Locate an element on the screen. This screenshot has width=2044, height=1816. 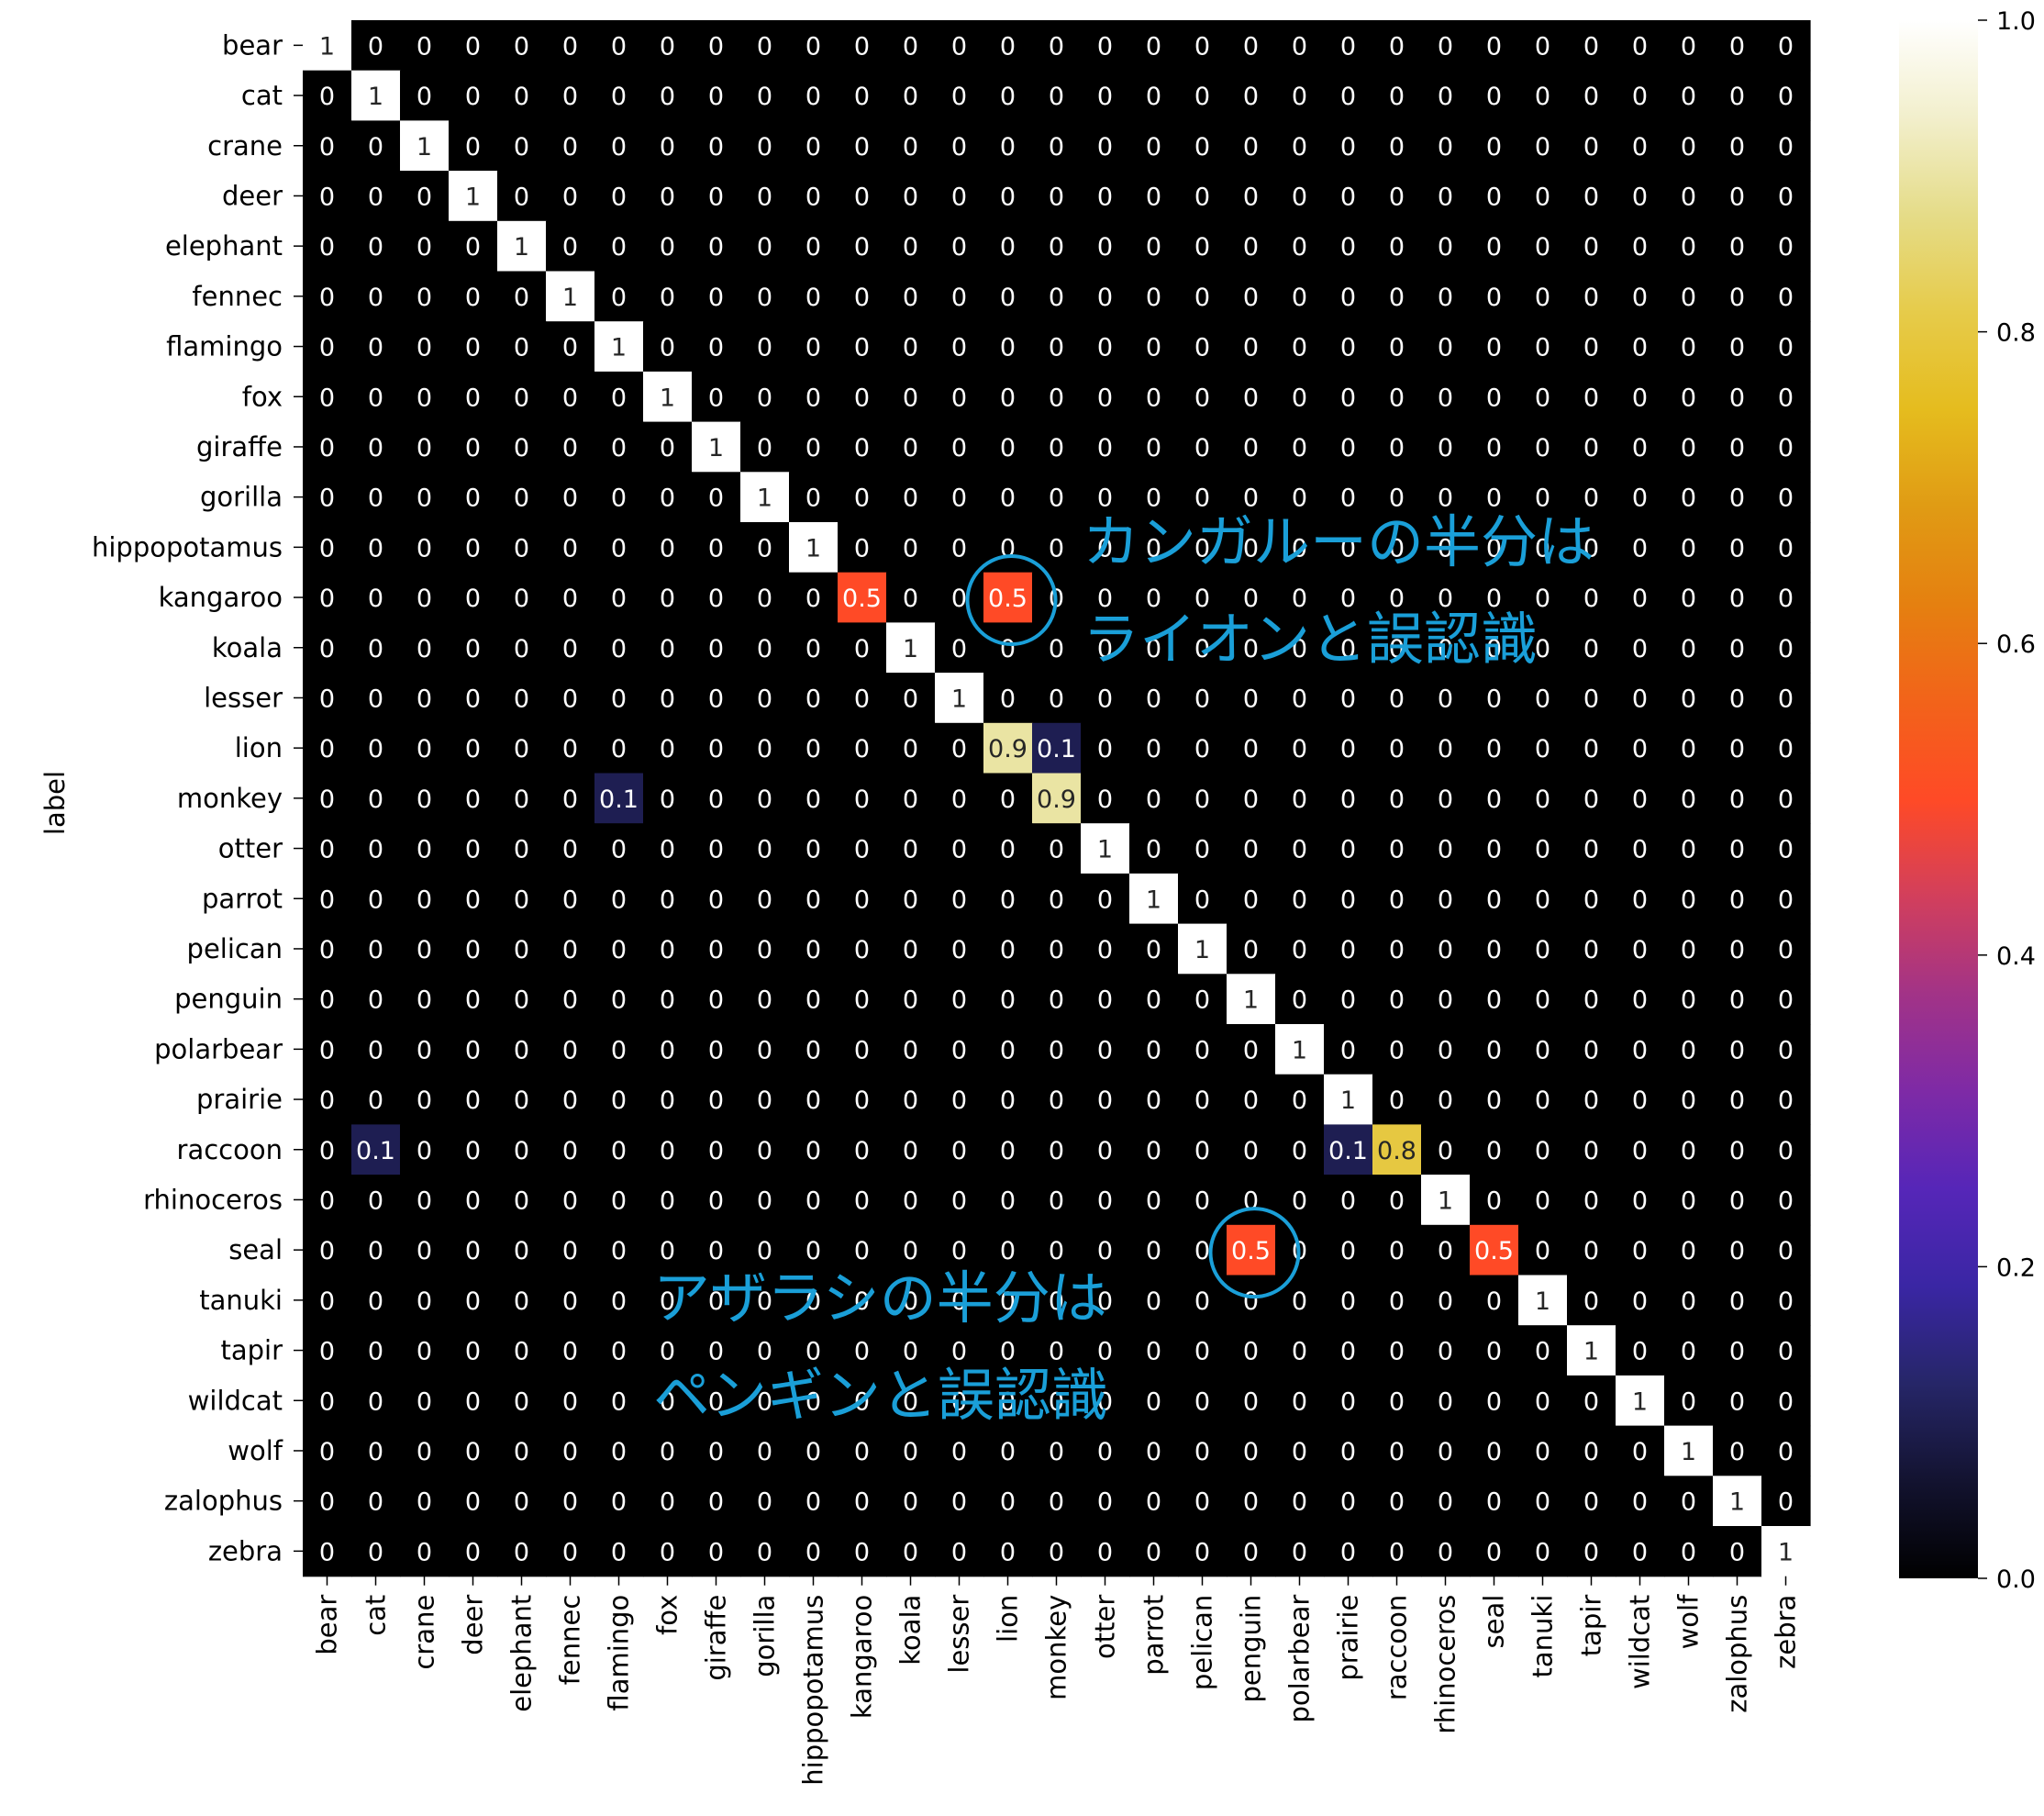
x-tick-label: penguin is located at coordinates (1252, 1649).